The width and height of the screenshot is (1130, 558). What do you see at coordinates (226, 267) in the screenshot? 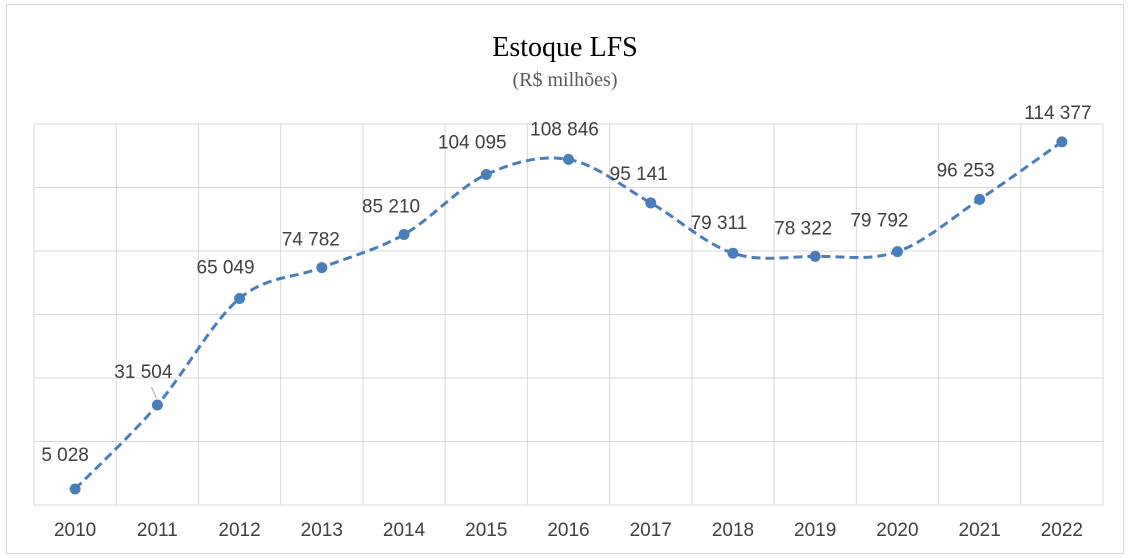
I see `data-label: 65 049` at bounding box center [226, 267].